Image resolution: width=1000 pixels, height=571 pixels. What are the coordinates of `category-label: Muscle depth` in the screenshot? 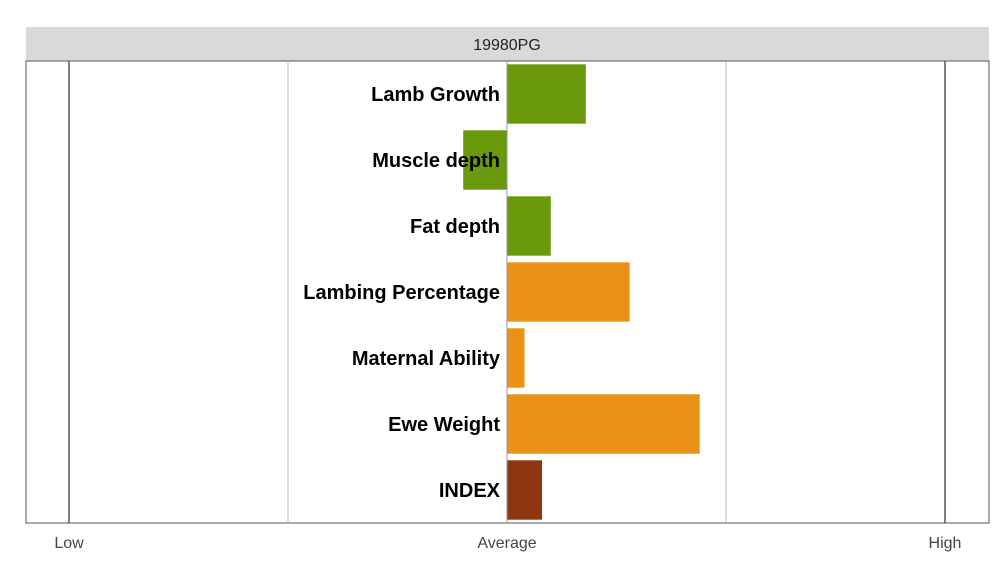 It's located at (436, 161).